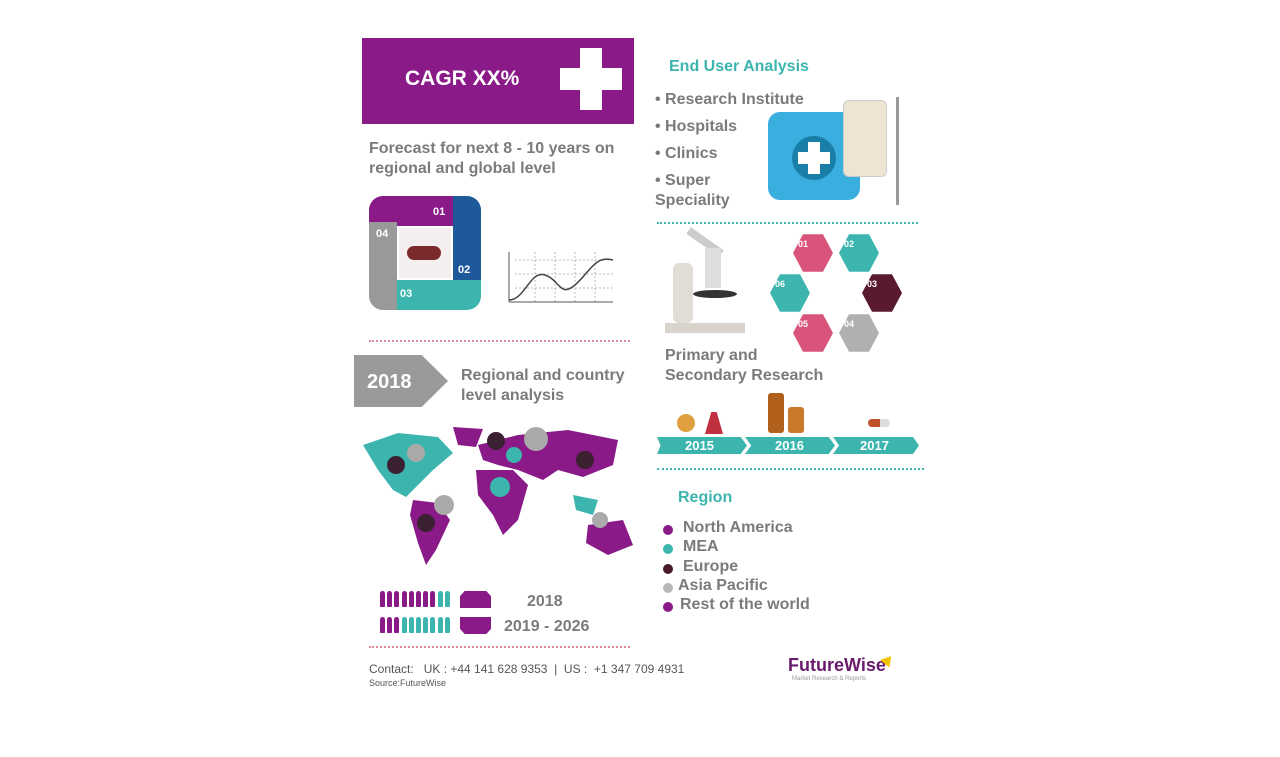 This screenshot has width=1280, height=757. Describe the element at coordinates (711, 566) in the screenshot. I see `legend-label: Europe` at that location.